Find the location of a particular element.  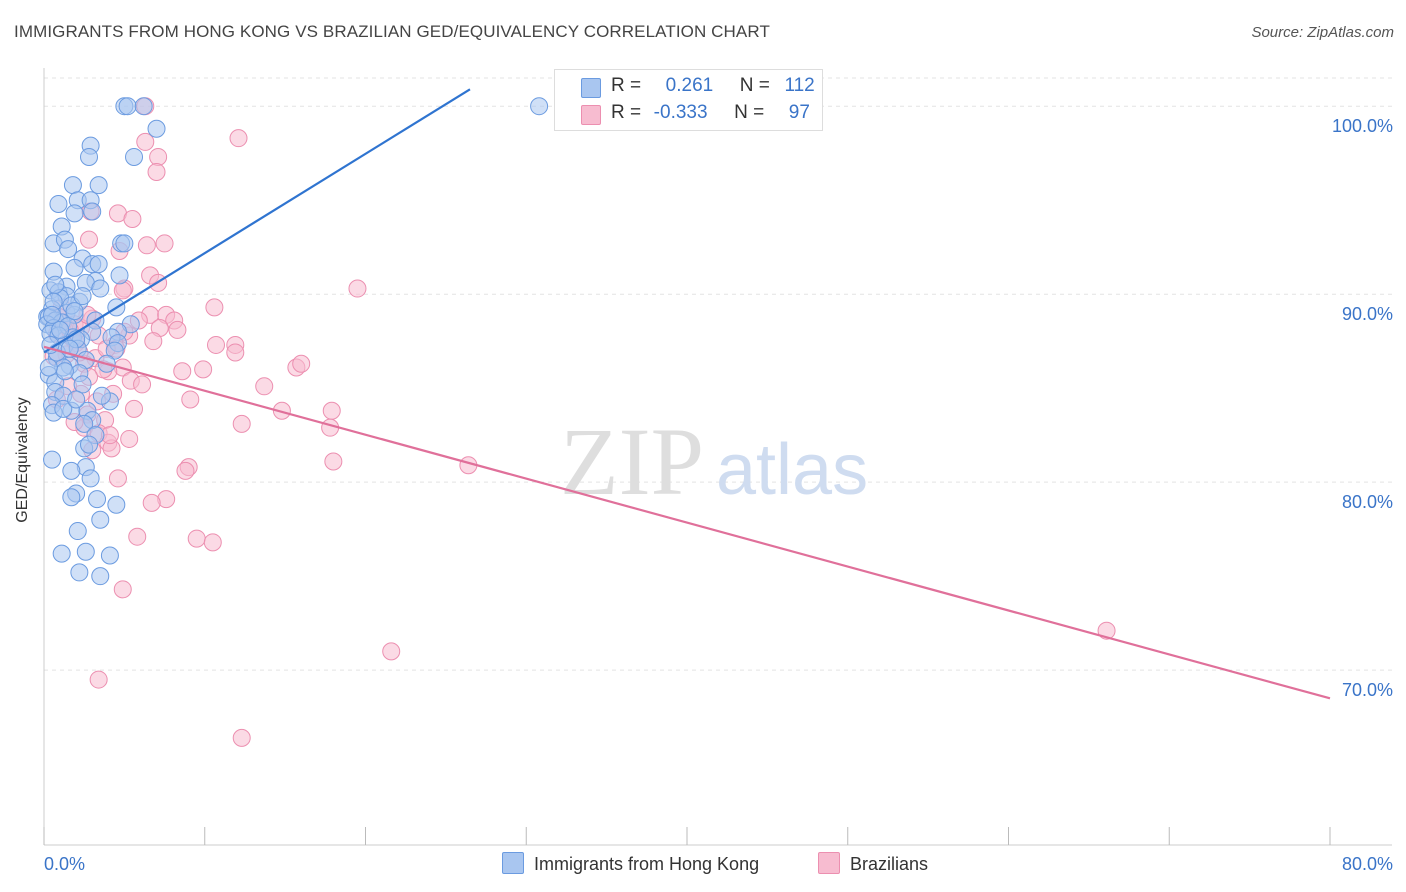

bottom-legend-brazilians: Brazilians is located at coordinates (873, 863).